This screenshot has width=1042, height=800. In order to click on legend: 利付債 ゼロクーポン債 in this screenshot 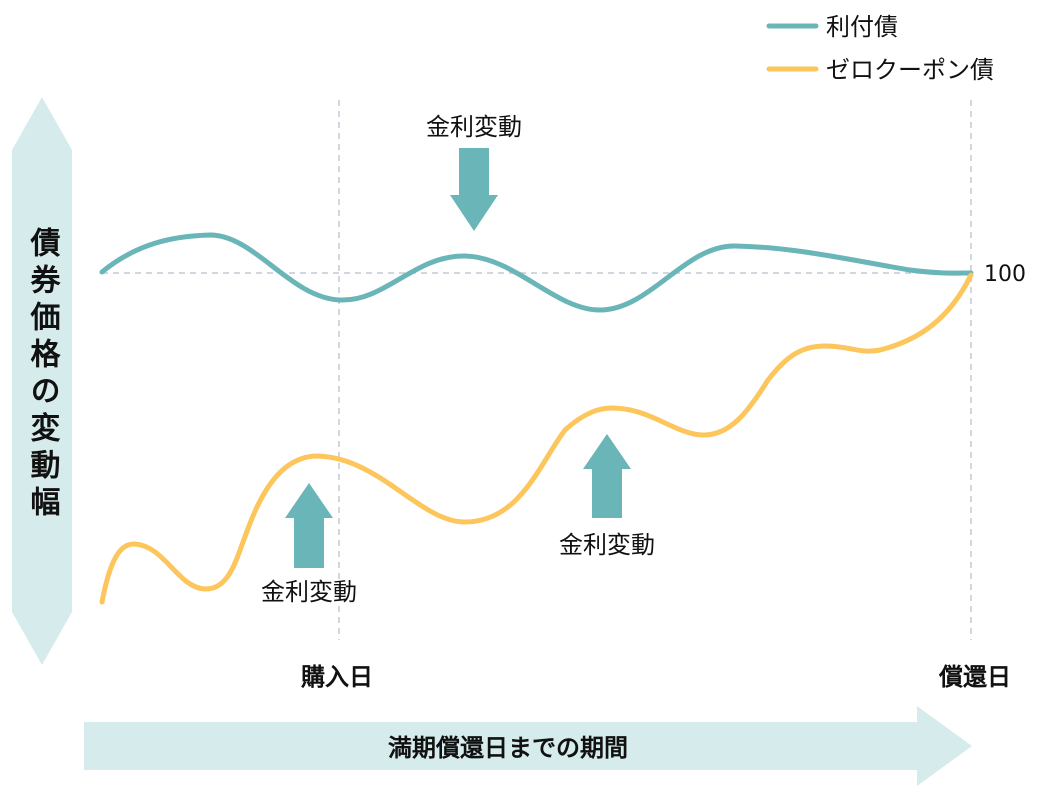, I will do `click(880, 48)`.